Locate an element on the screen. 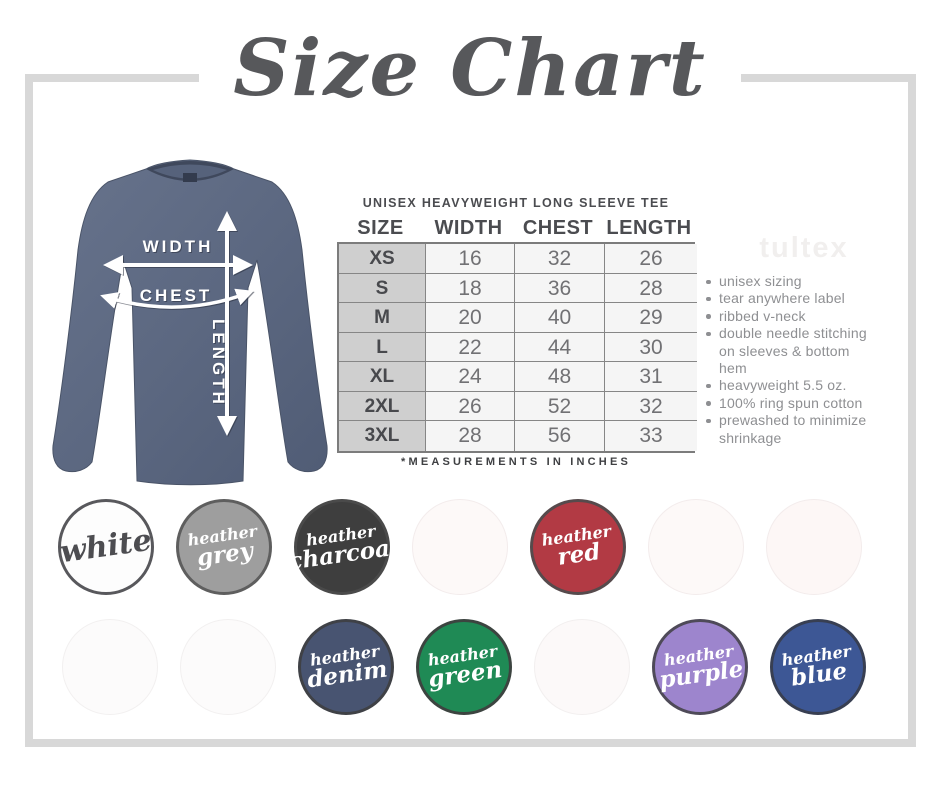  color-swatch-heather-denim: heather denim is located at coordinates (346, 667).